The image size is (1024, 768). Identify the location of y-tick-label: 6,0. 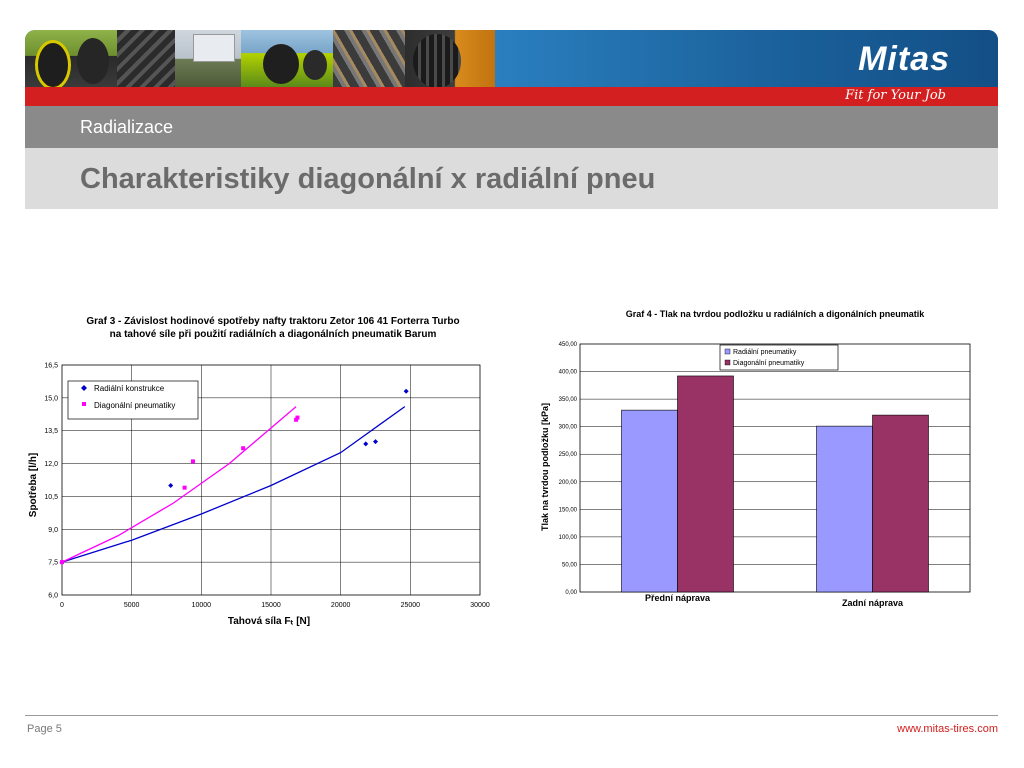
(53, 596).